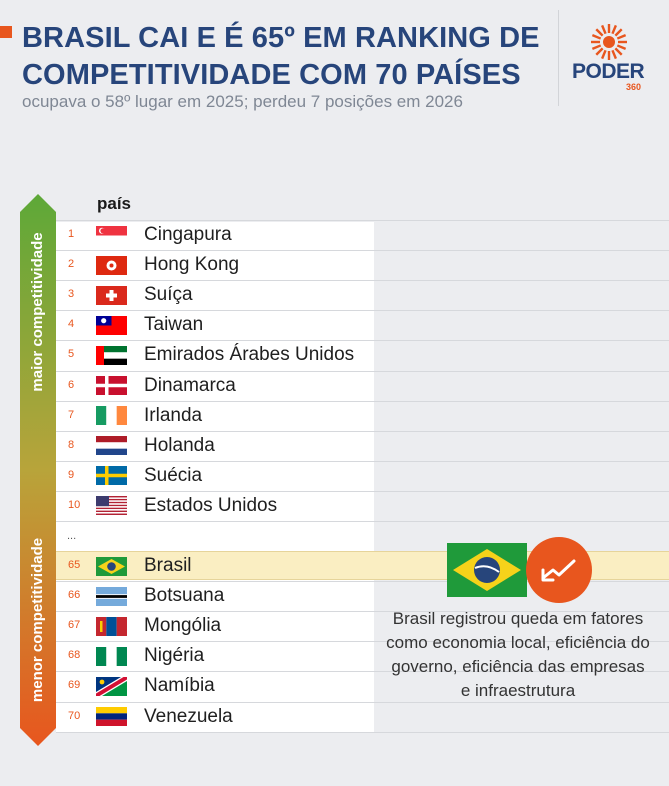 This screenshot has height=786, width=669. Describe the element at coordinates (114, 203) in the screenshot. I see `column-header: país` at that location.